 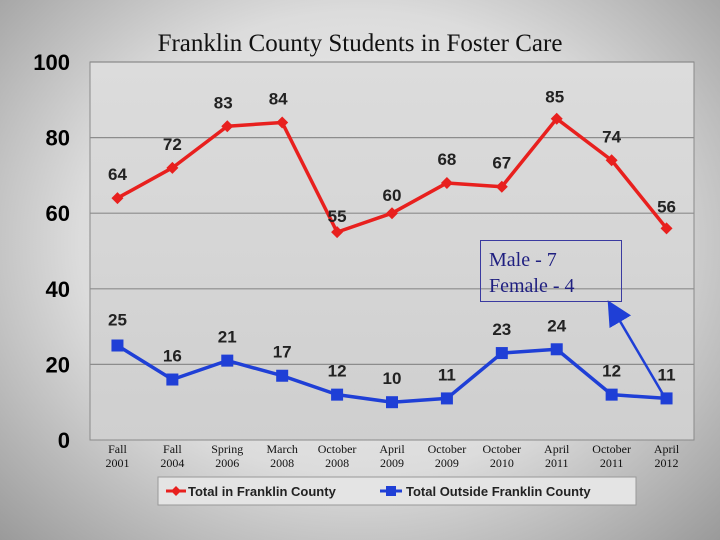 I want to click on data-label-total-in-franklin-county: 83, so click(x=223, y=102).